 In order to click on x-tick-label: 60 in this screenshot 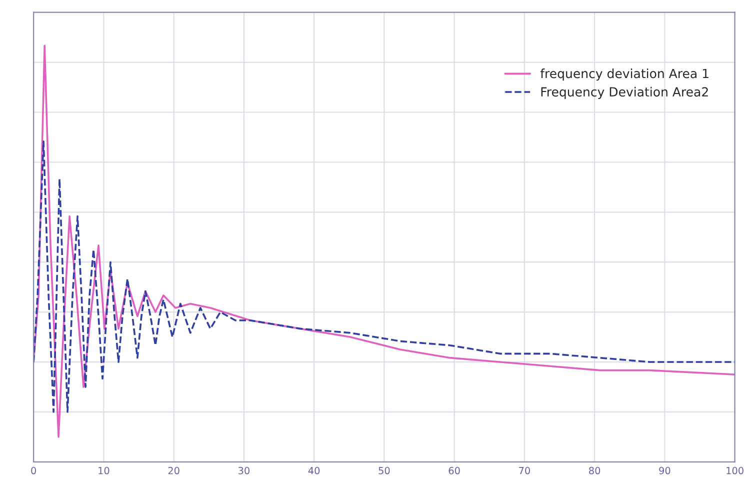, I will do `click(454, 470)`.